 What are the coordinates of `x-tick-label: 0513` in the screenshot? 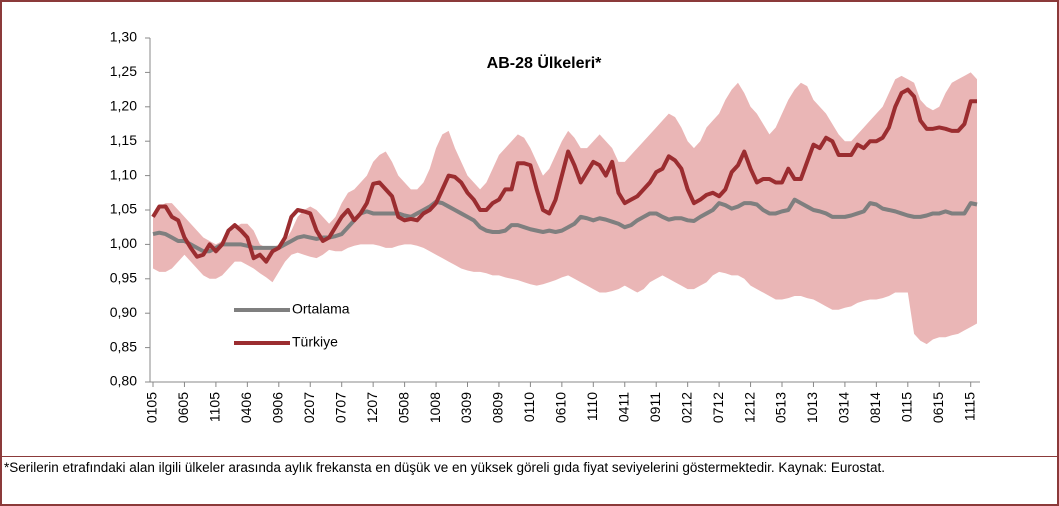 It's located at (781, 407).